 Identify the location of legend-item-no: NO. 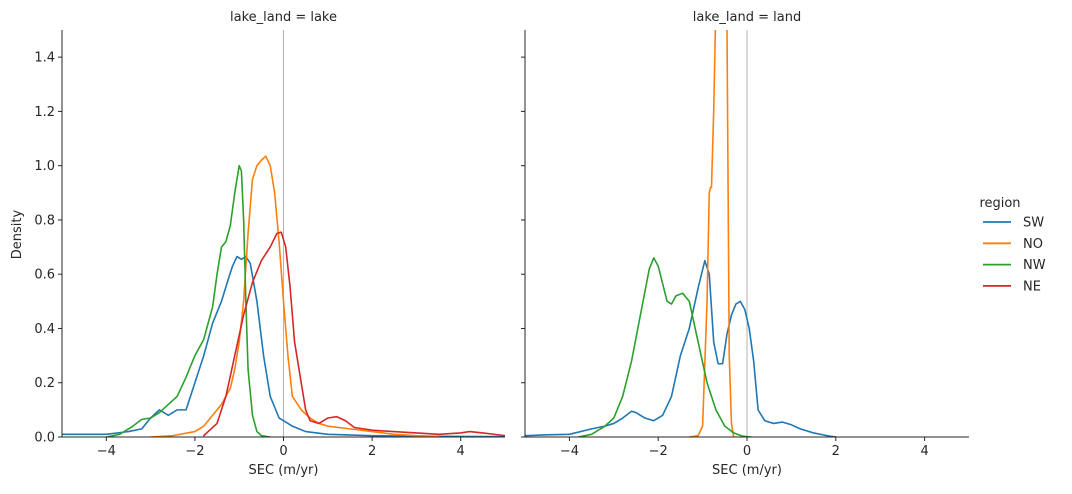
(1013, 244).